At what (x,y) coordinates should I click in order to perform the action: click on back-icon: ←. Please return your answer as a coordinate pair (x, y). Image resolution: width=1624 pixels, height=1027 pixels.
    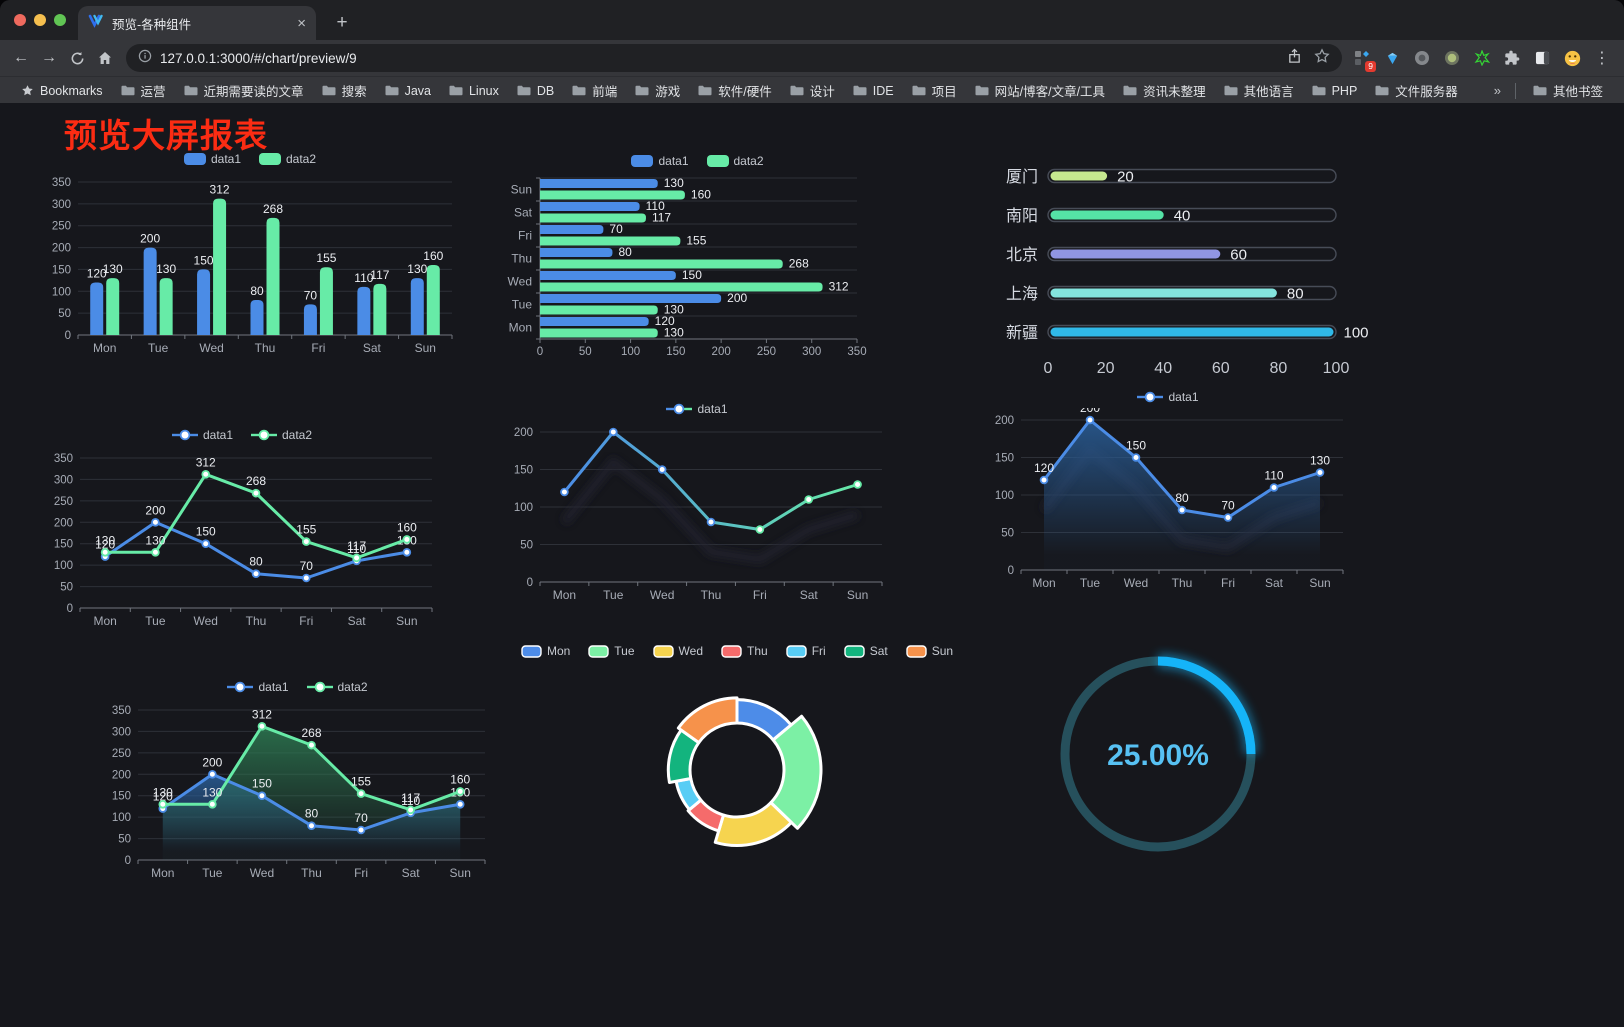
    Looking at the image, I should click on (21, 57).